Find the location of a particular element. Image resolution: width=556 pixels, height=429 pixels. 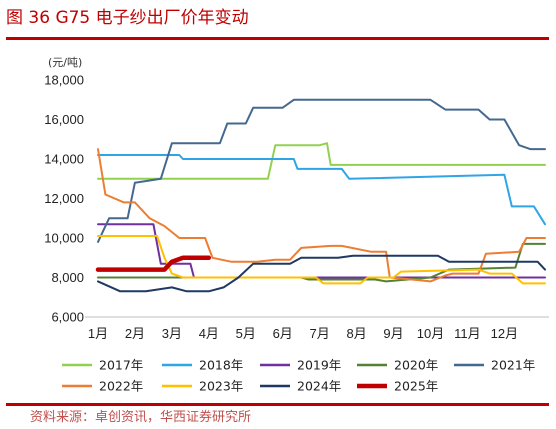

y-tick-label: 14,000 is located at coordinates (64, 159).